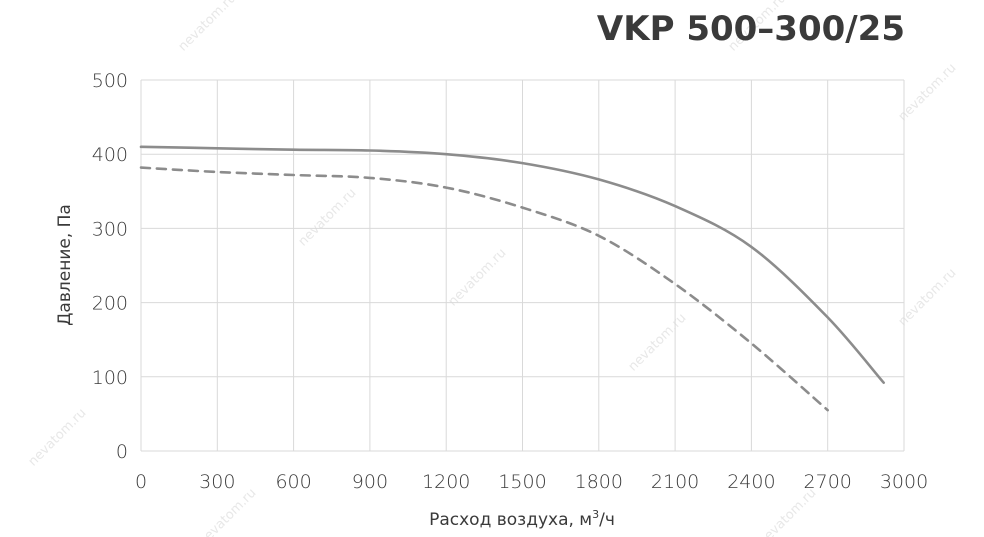  What do you see at coordinates (58, 438) in the screenshot?
I see `watermark-text-6: nevatom.ru` at bounding box center [58, 438].